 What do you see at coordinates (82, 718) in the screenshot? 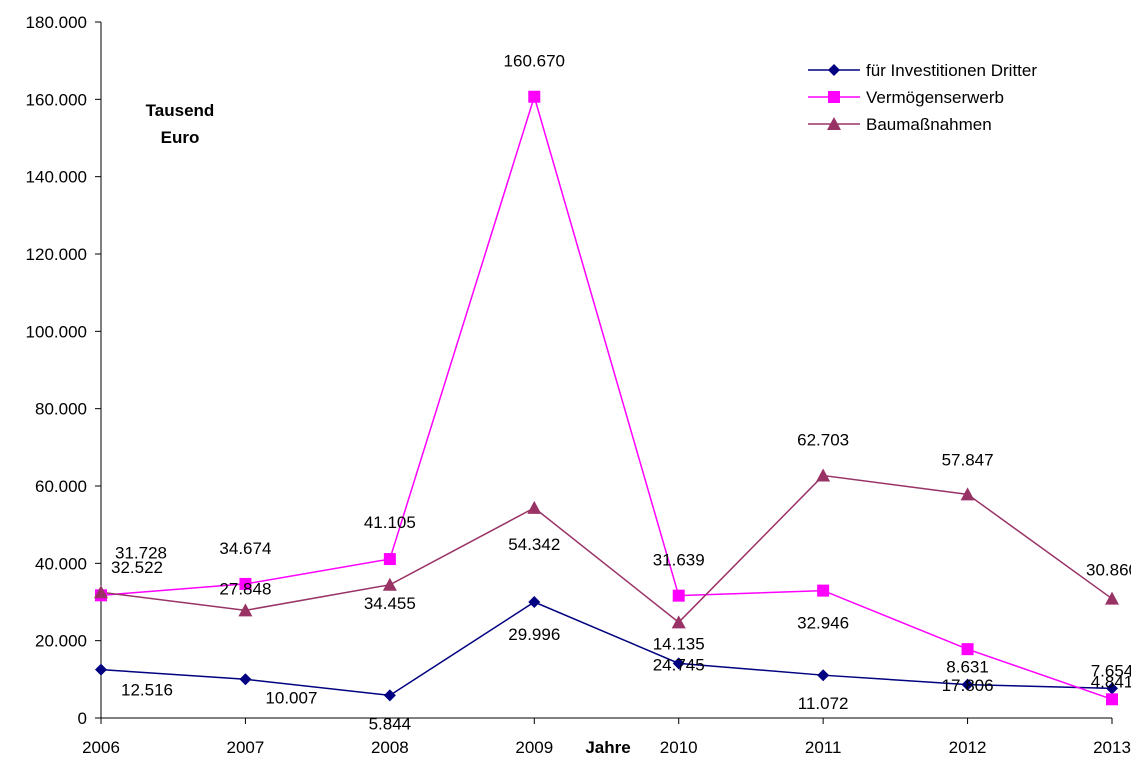
I see `y-tick-label: 0` at bounding box center [82, 718].